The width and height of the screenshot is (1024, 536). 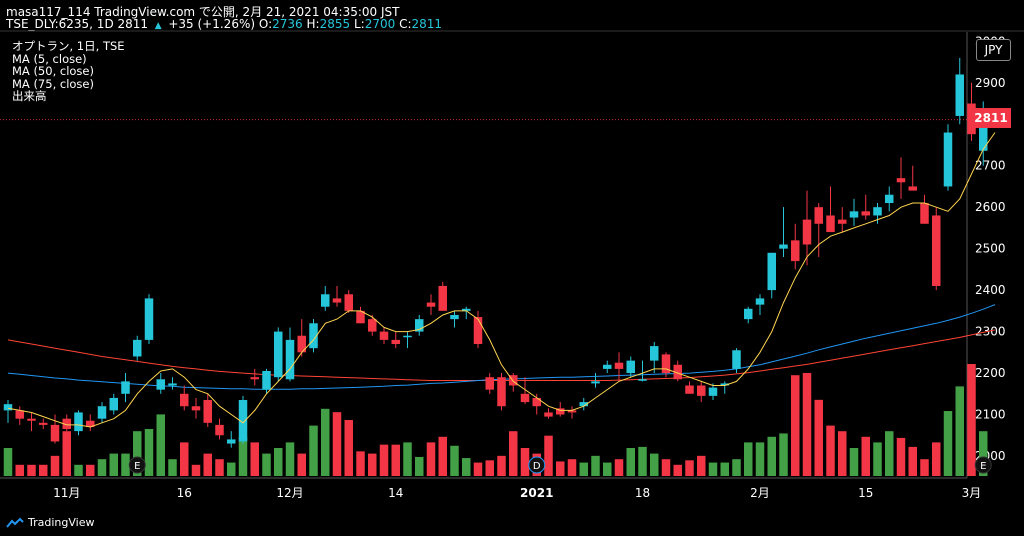 I want to click on open-value: 2736, so click(x=287, y=24).